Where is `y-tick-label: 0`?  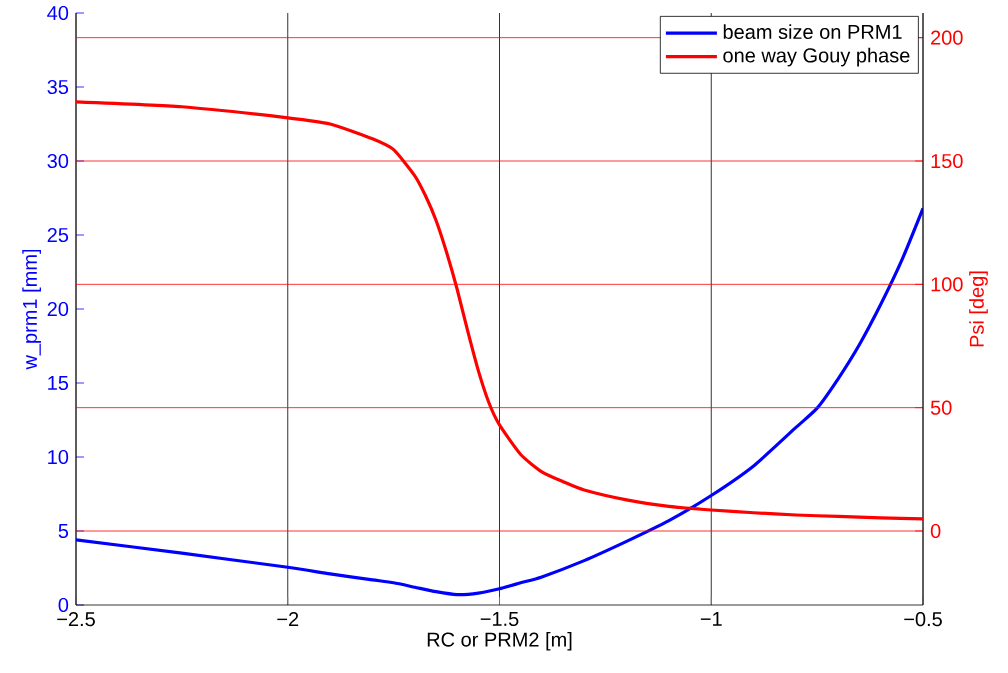
y-tick-label: 0 is located at coordinates (63, 605).